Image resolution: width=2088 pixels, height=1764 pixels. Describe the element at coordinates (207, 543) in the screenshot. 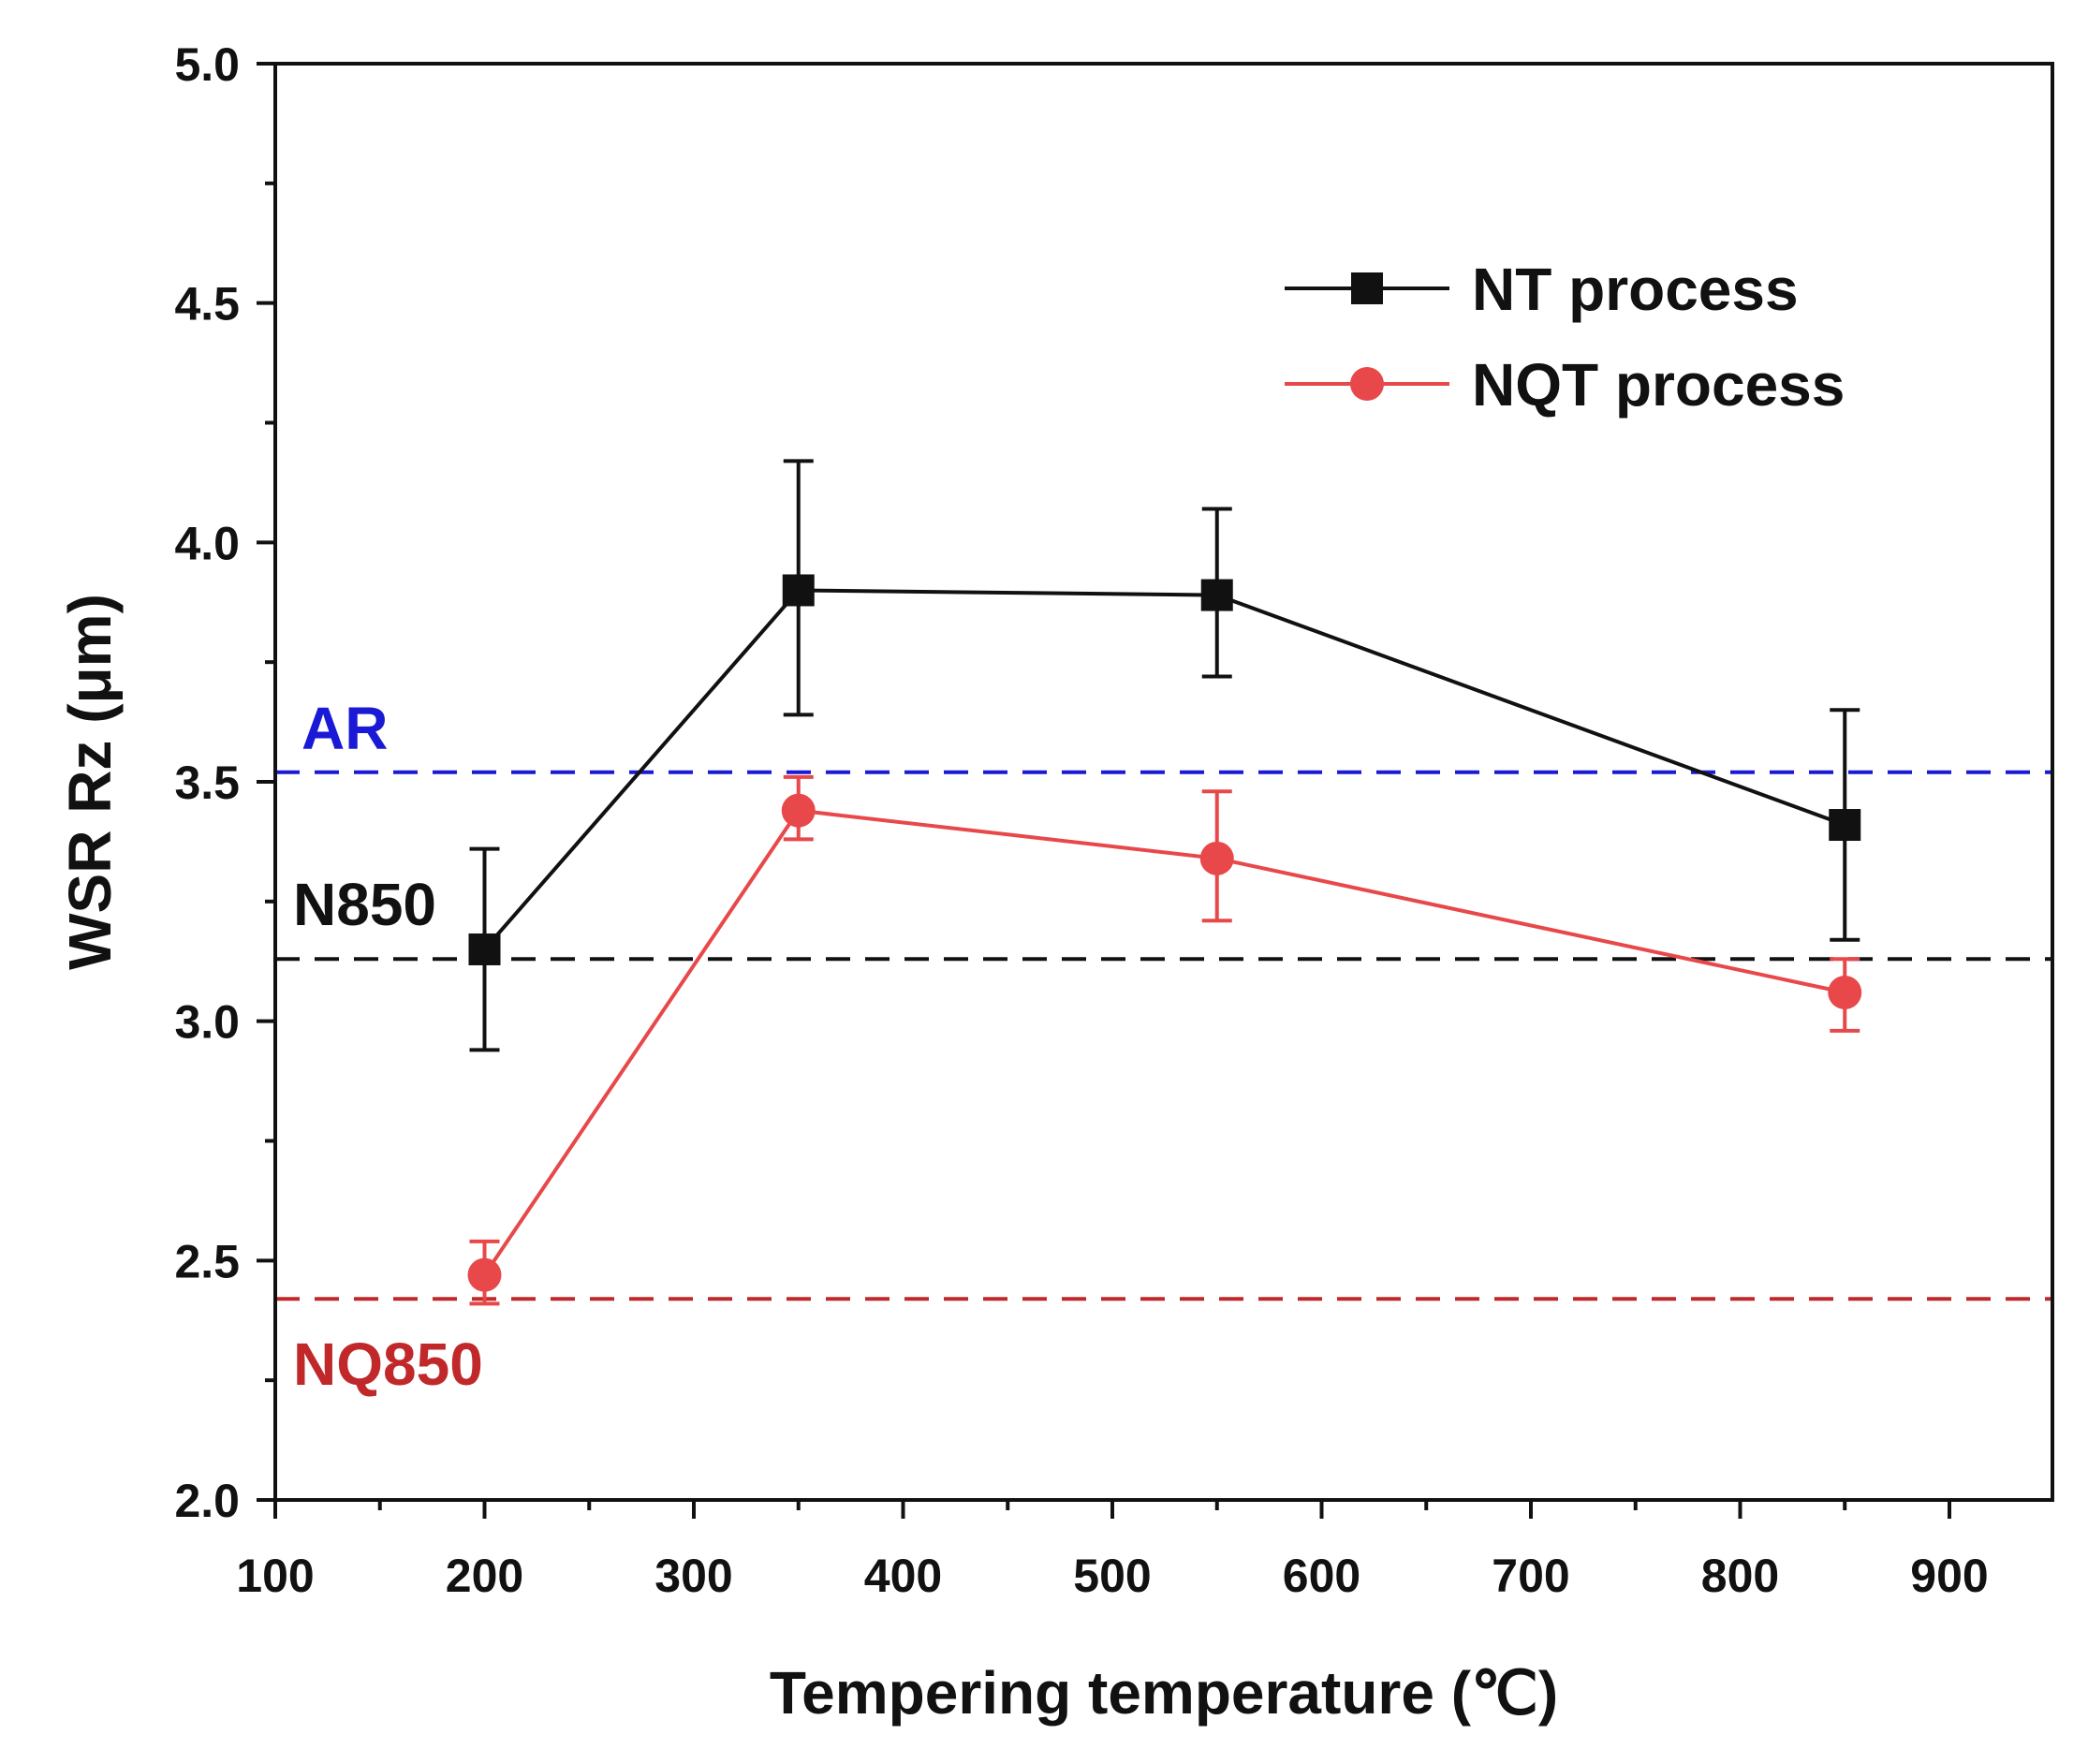

I see `y-tick-label: 4.0` at that location.